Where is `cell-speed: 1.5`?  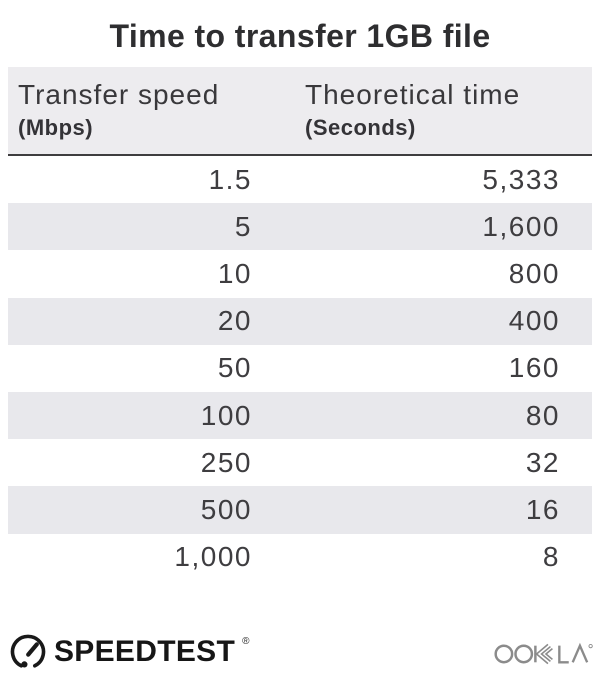 cell-speed: 1.5 is located at coordinates (230, 179).